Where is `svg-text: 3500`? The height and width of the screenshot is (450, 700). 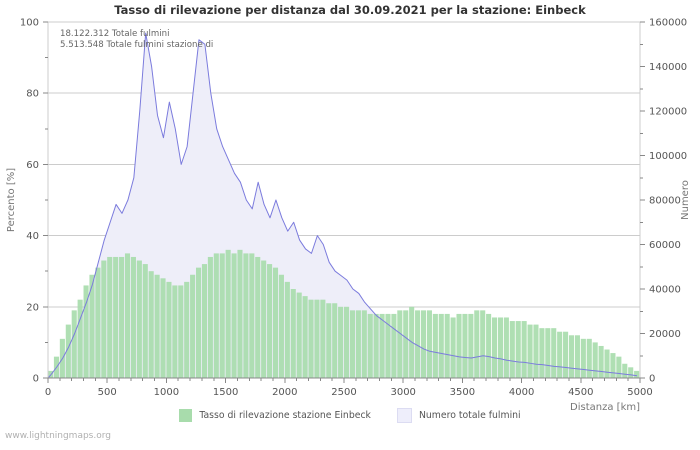 svg-text: 3500 is located at coordinates (462, 392).